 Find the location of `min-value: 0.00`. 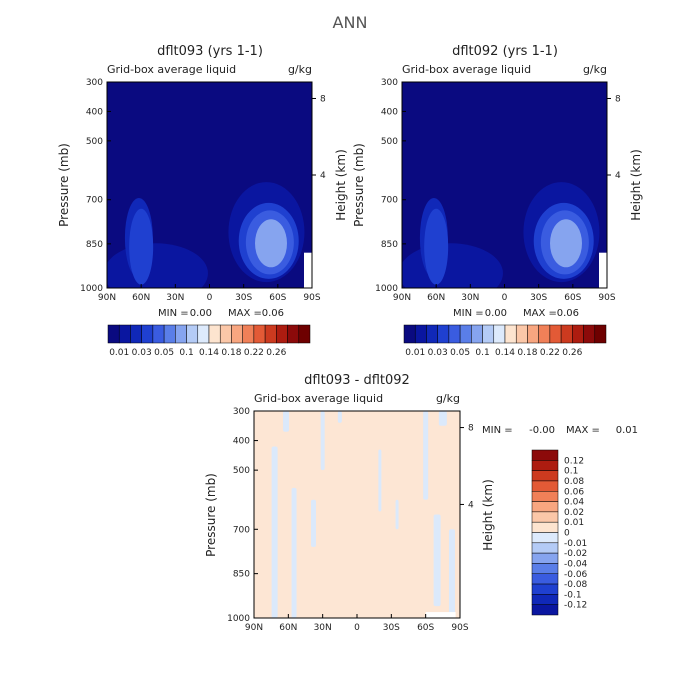

min-value: 0.00 is located at coordinates (496, 313).